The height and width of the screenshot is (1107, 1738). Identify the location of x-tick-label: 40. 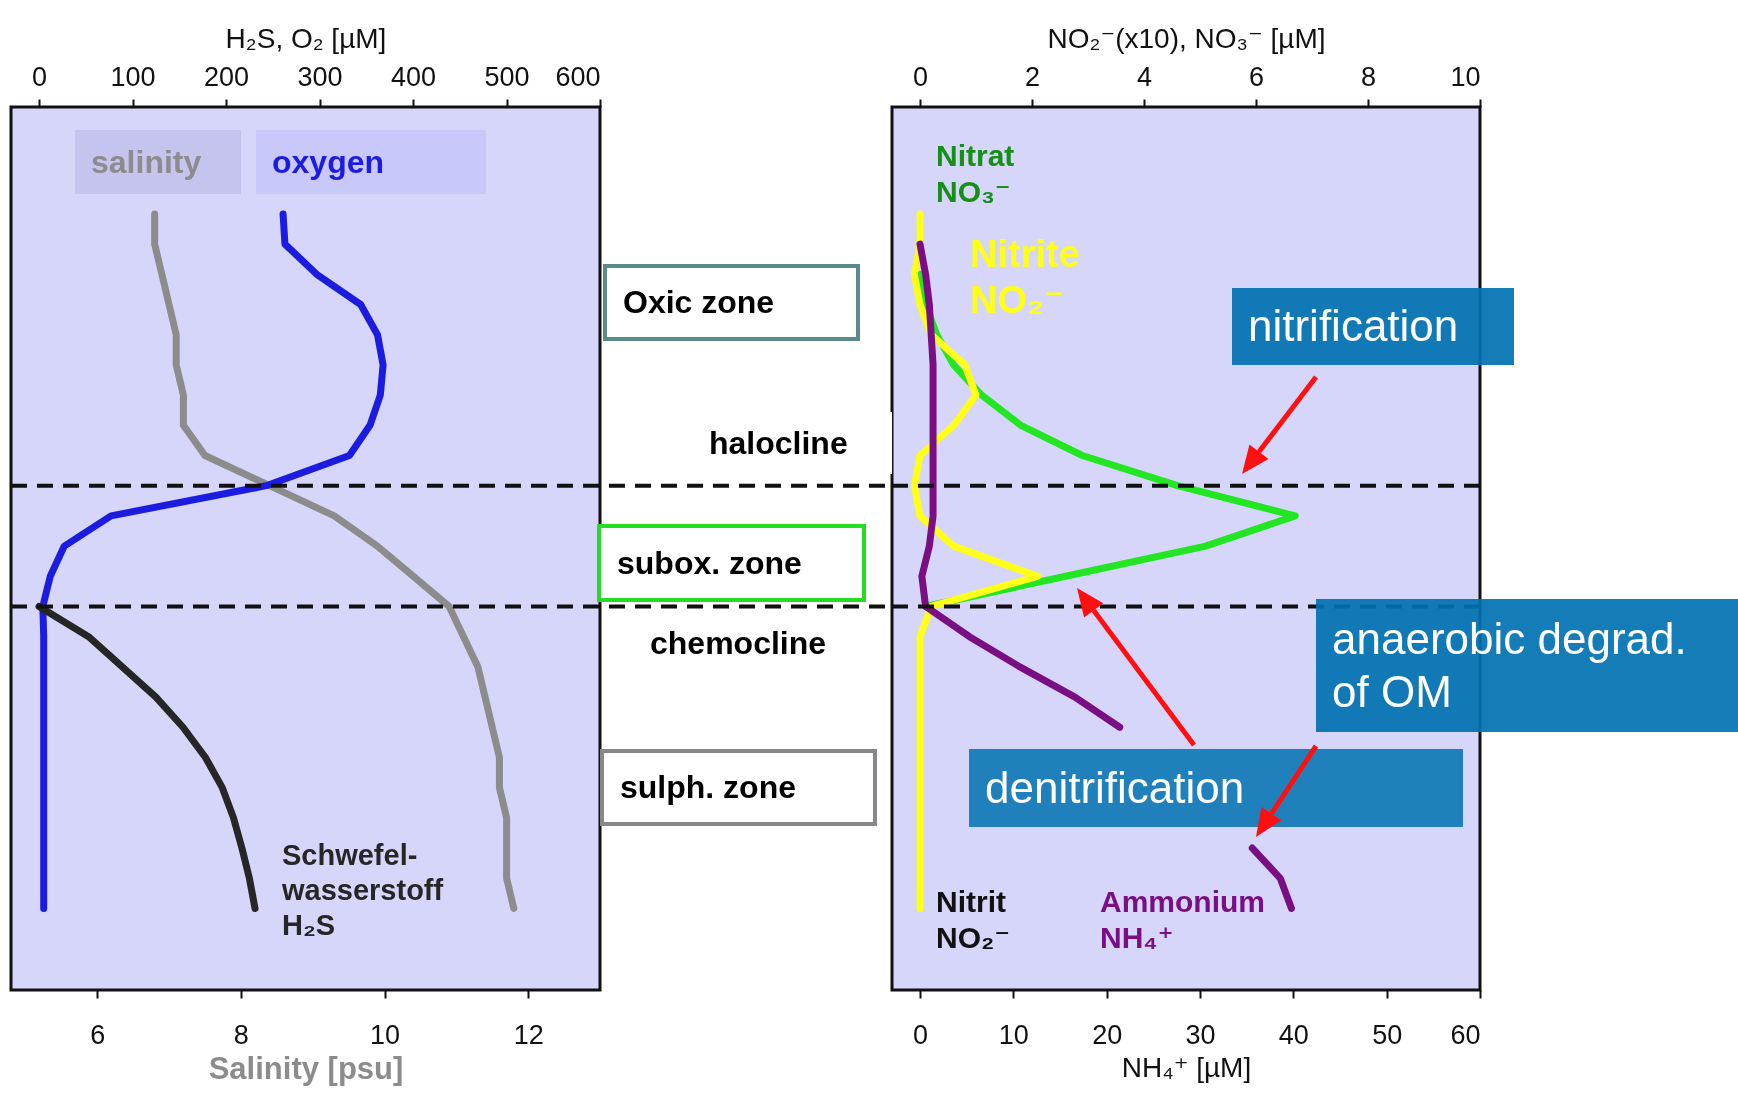
(1293, 1034).